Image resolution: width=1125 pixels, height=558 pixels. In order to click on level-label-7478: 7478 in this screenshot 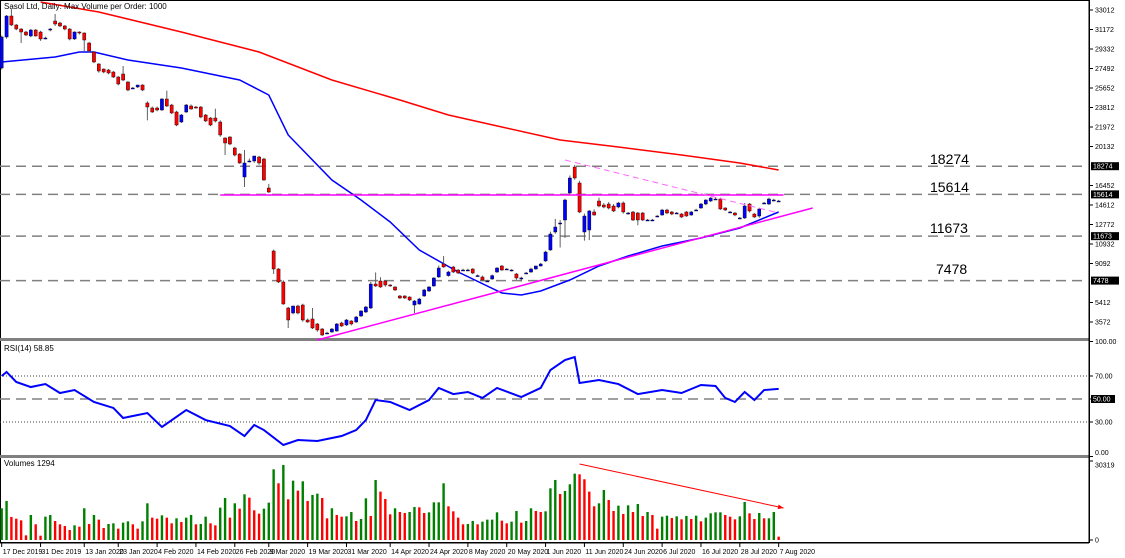, I will do `click(952, 269)`.